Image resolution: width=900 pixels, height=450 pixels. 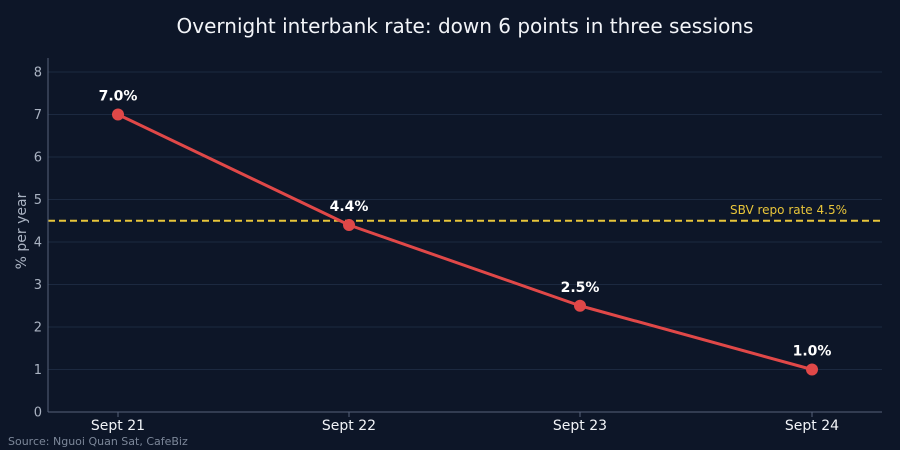 What do you see at coordinates (38, 413) in the screenshot?
I see `y-tick-label: 0` at bounding box center [38, 413].